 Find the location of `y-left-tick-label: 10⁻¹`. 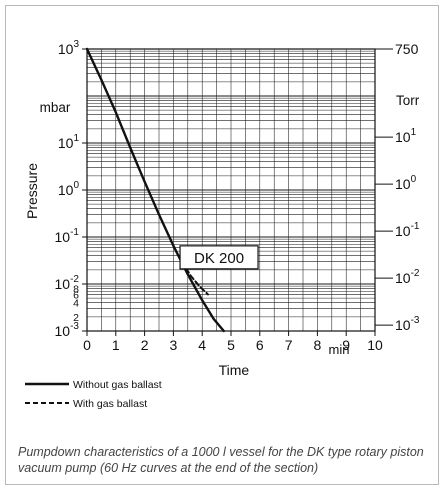

y-left-tick-label: 10⁻¹ is located at coordinates (67, 236).